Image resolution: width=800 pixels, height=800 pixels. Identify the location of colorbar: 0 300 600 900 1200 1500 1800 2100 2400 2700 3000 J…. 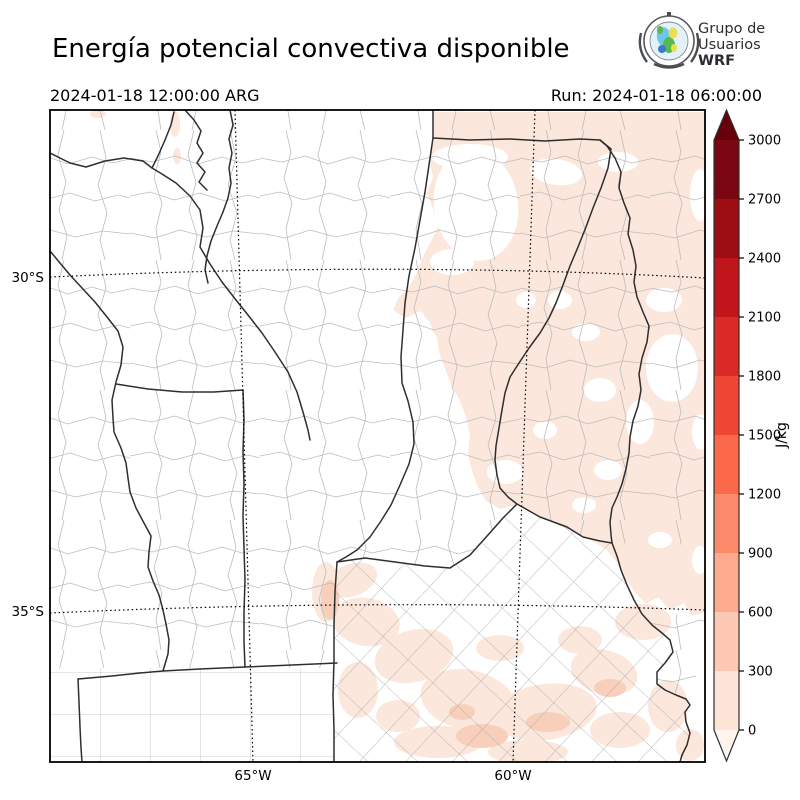
(751, 435).